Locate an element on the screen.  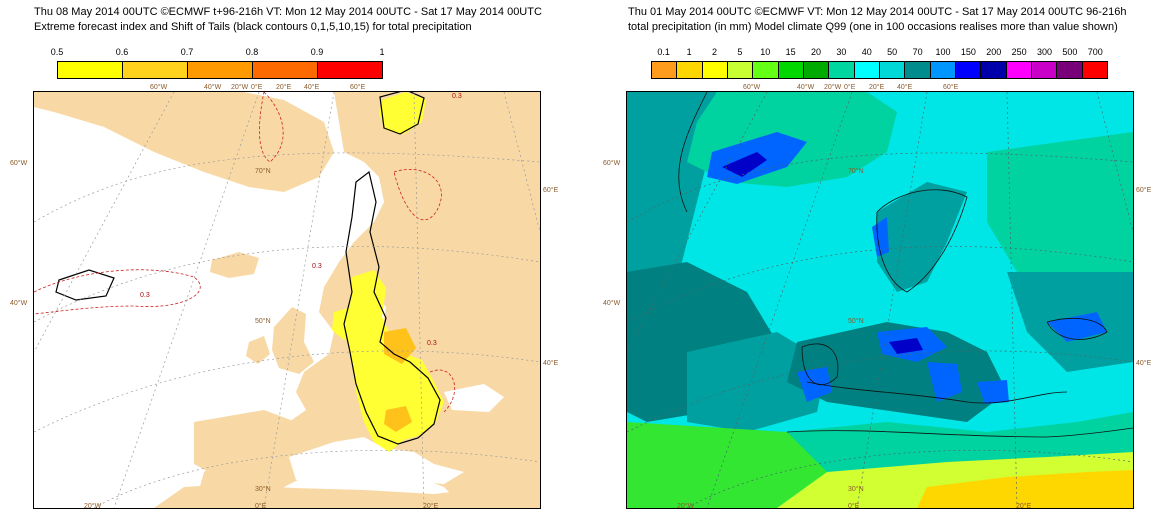
efi-contour-south is located at coordinates (442, 391).